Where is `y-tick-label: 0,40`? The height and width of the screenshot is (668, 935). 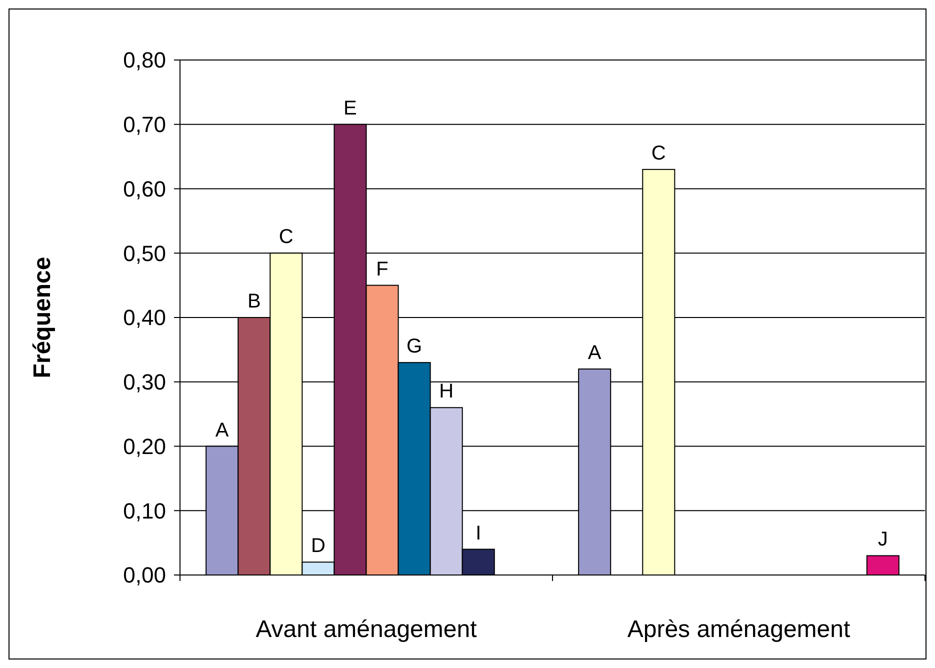 y-tick-label: 0,40 is located at coordinates (144, 317).